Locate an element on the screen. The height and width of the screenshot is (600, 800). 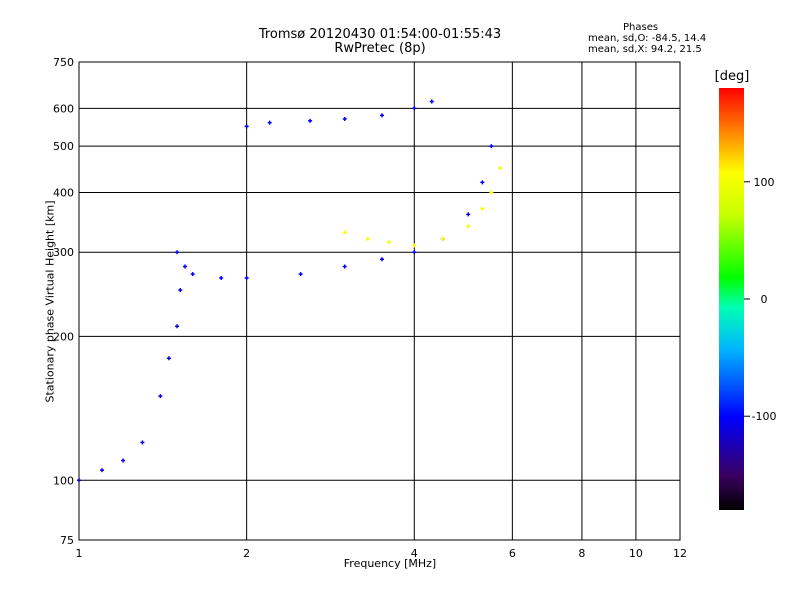
colorbar-label: [deg] is located at coordinates (732, 76).